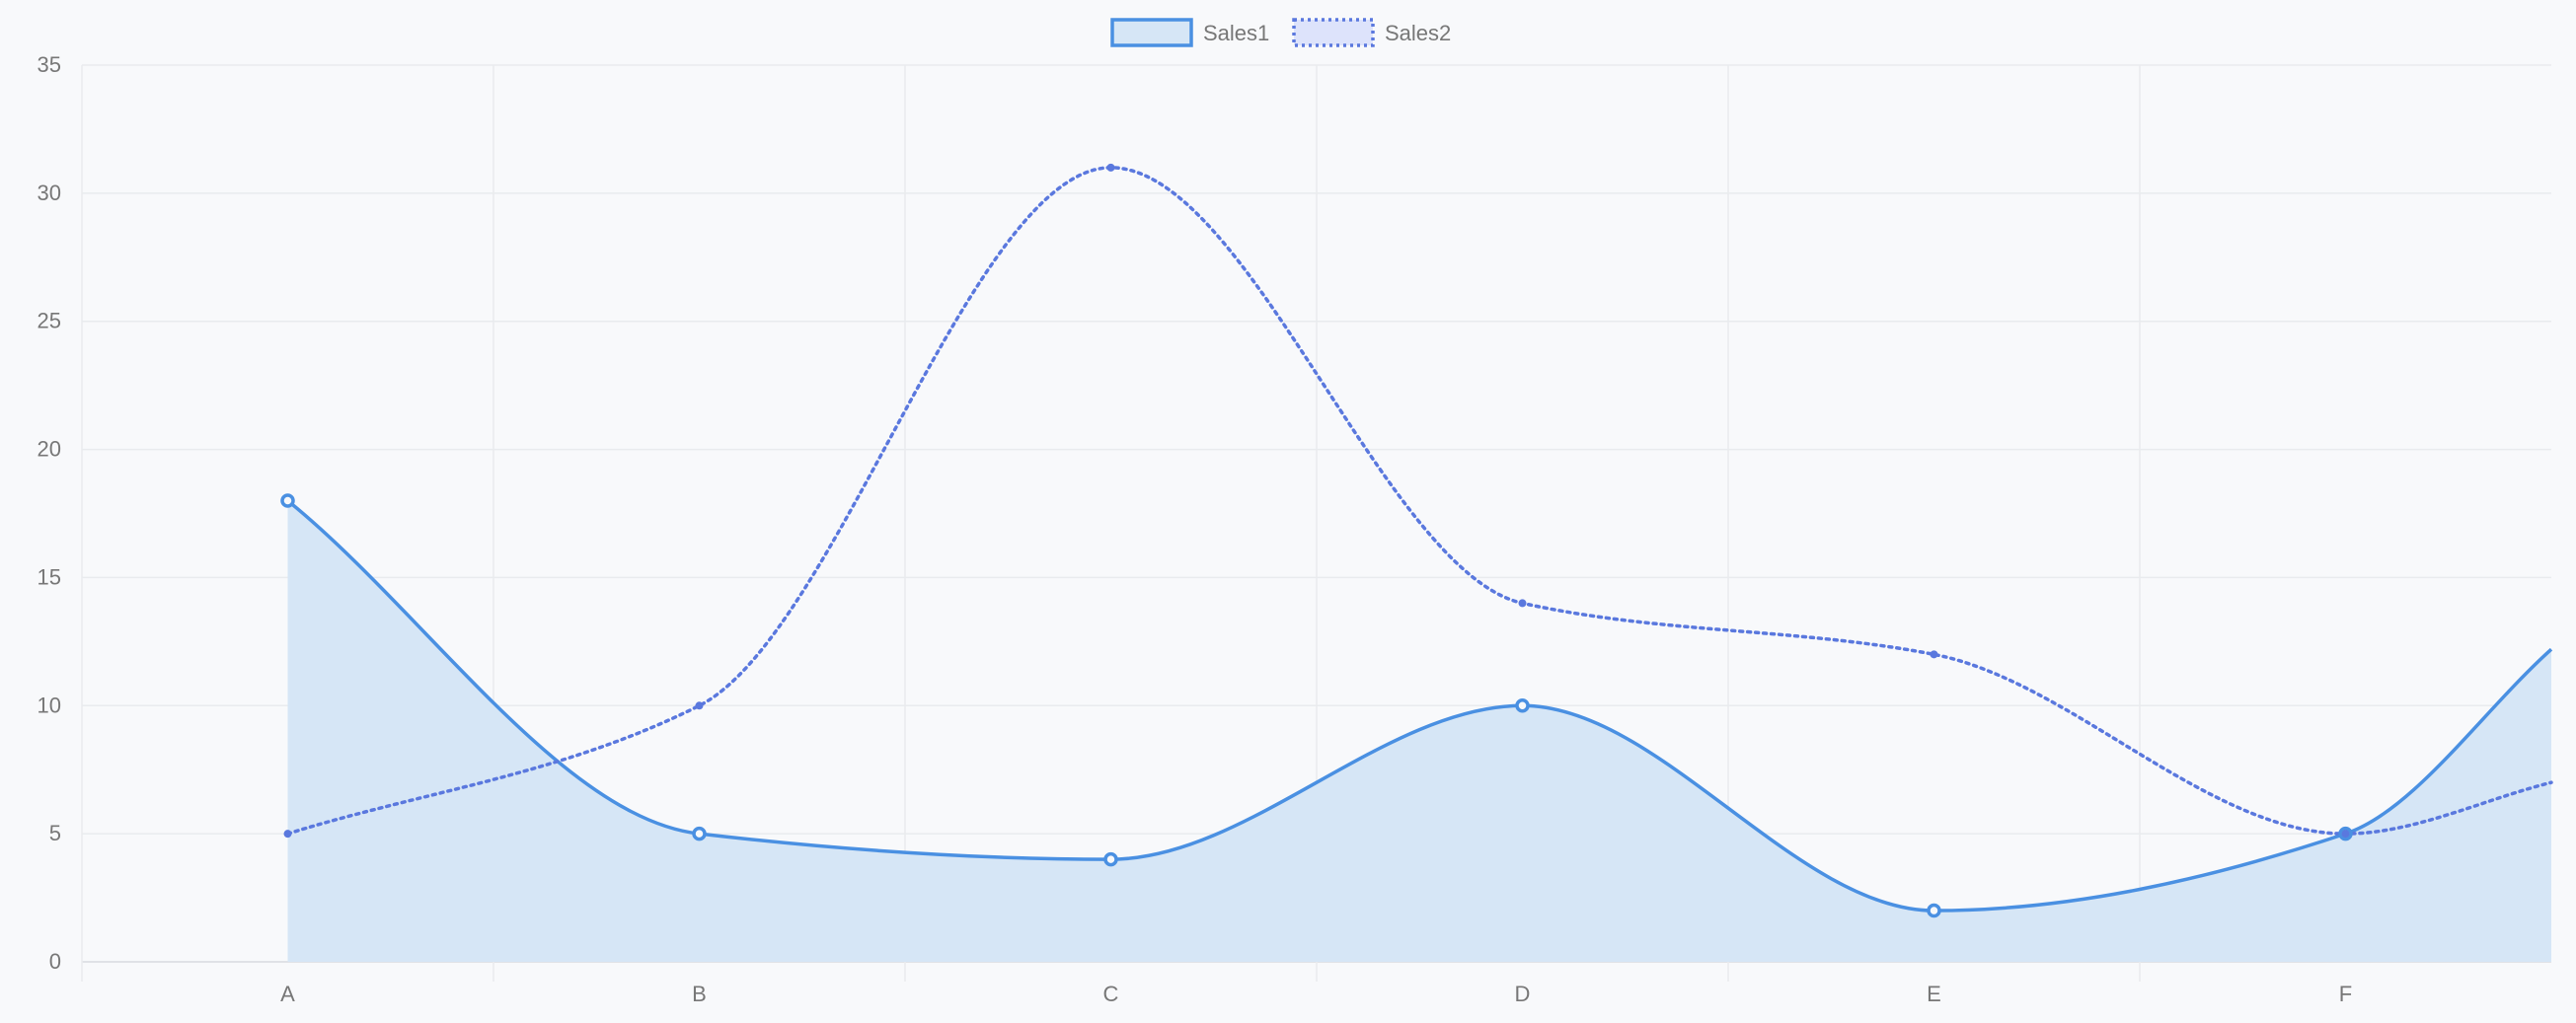 The height and width of the screenshot is (1023, 2576). Describe the element at coordinates (55, 961) in the screenshot. I see `y-tick-label: 0` at that location.